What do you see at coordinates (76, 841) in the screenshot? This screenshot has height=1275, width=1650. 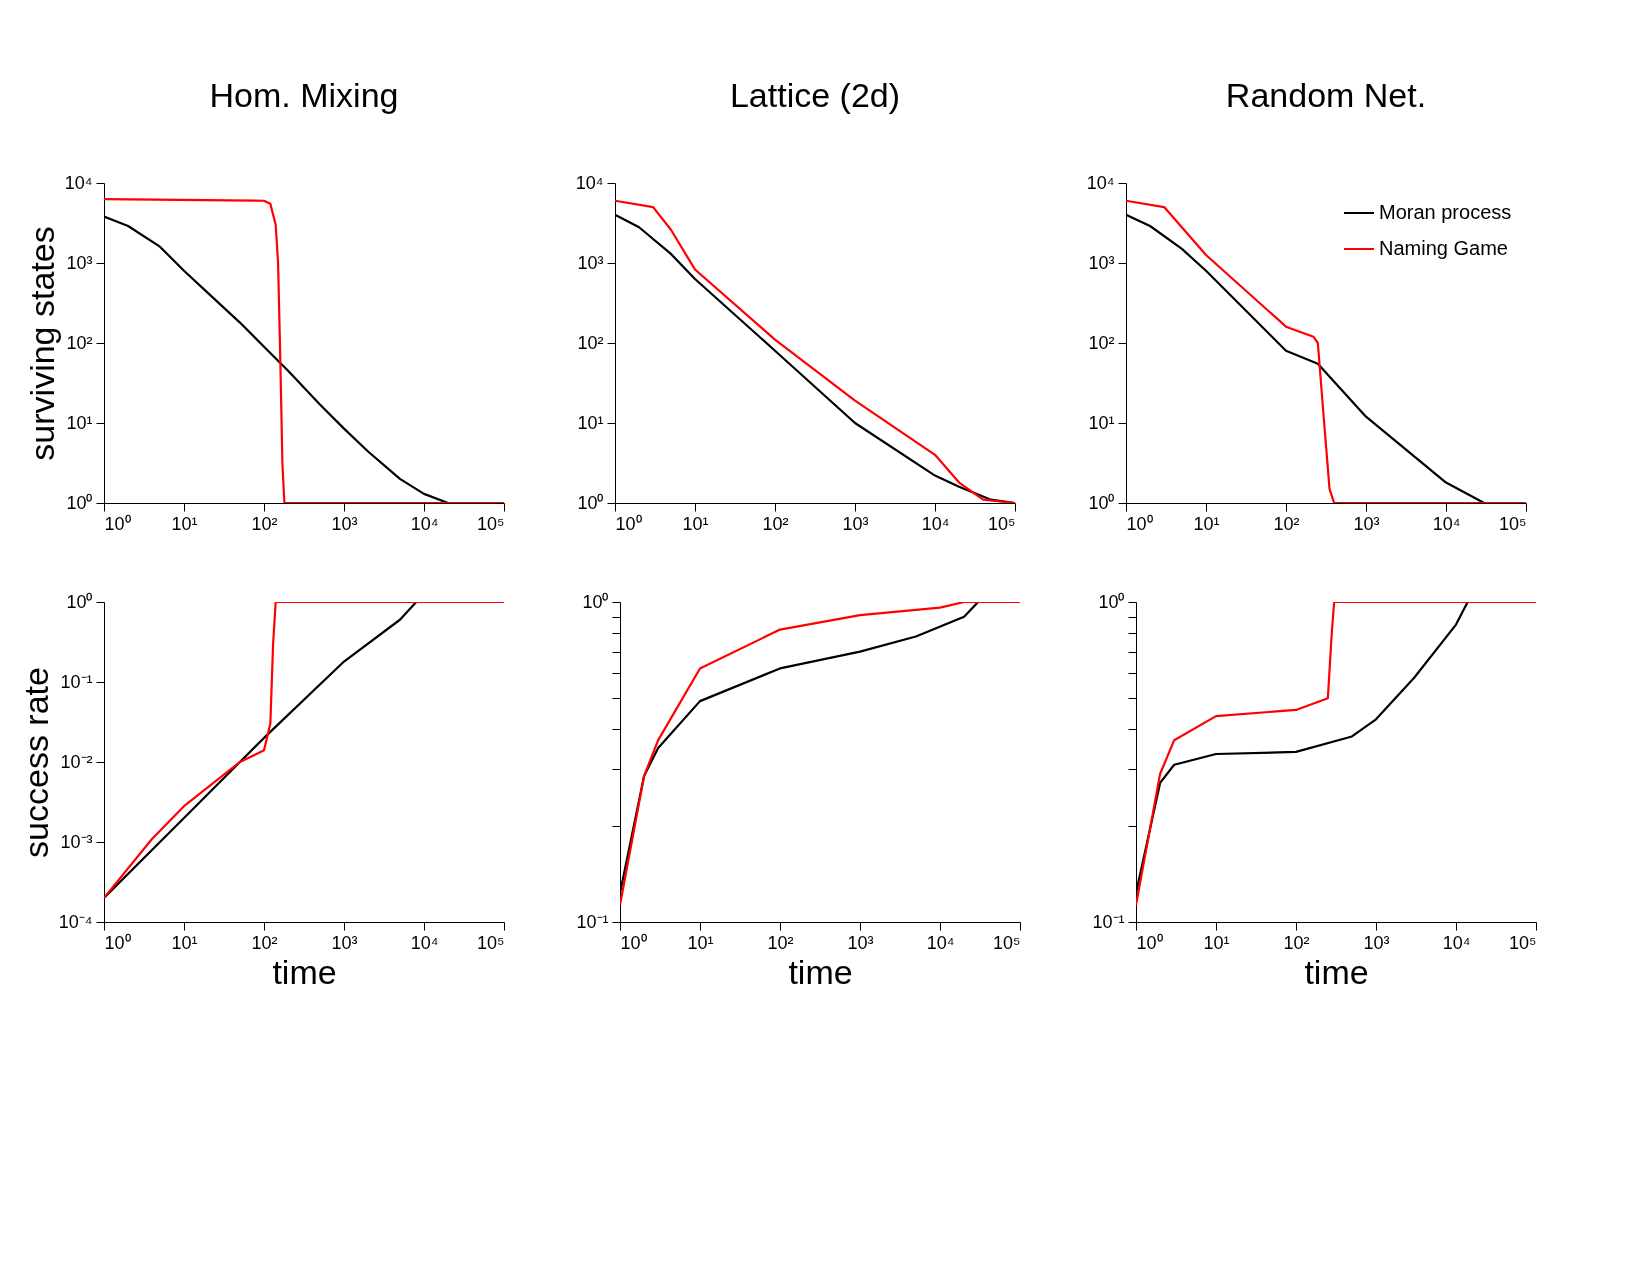 I see `y-tick-label: 10⁻³` at bounding box center [76, 841].